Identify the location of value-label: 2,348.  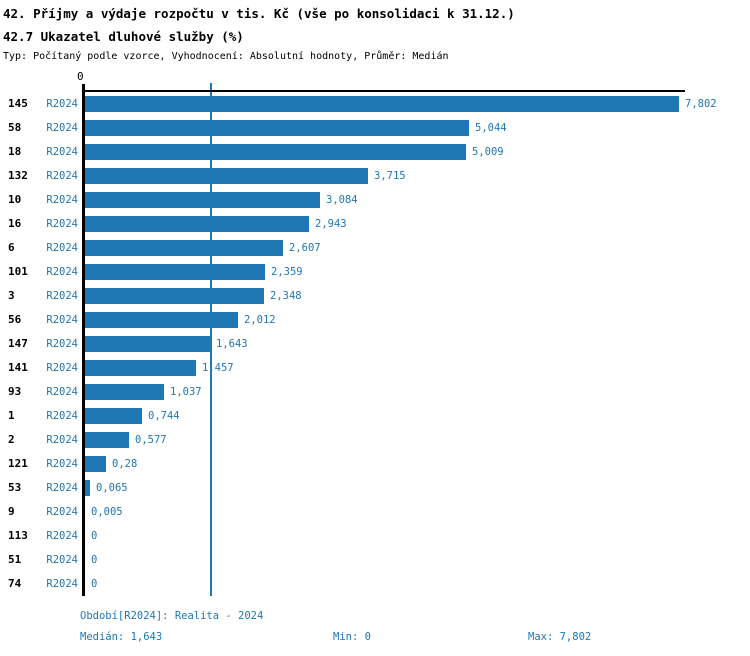
(286, 296).